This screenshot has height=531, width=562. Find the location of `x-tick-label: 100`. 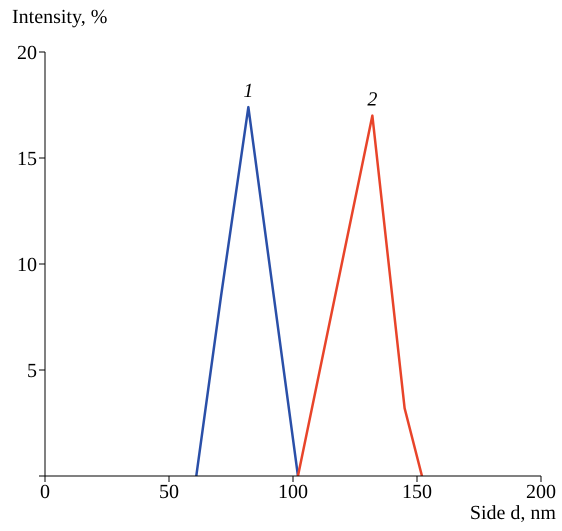

x-tick-label: 100 is located at coordinates (293, 492).